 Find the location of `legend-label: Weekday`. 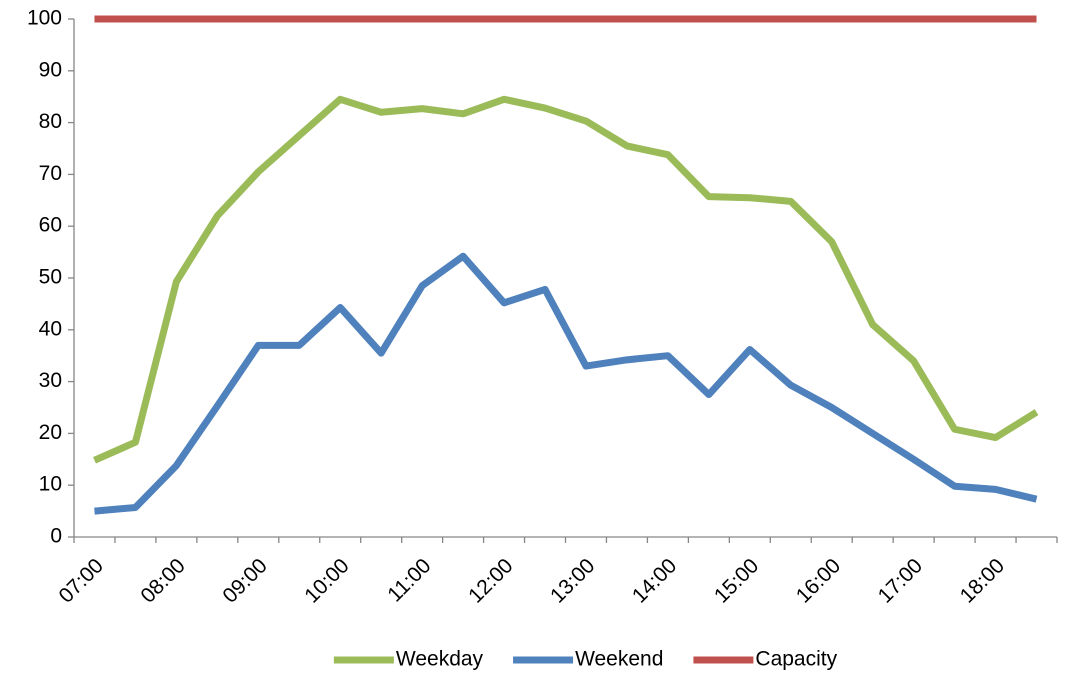

legend-label: Weekday is located at coordinates (440, 659).